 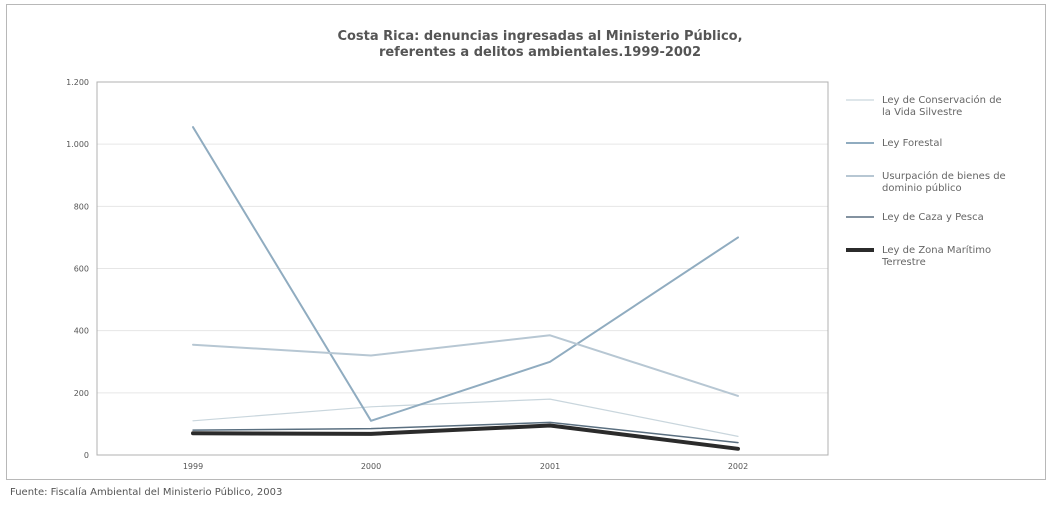 I want to click on x-tick-label: 2001, so click(x=550, y=466).